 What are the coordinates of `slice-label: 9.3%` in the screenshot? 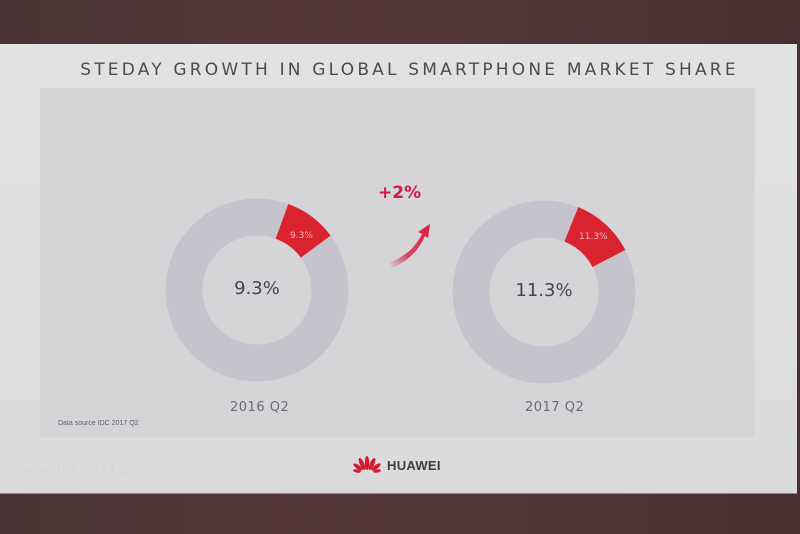 It's located at (301, 236).